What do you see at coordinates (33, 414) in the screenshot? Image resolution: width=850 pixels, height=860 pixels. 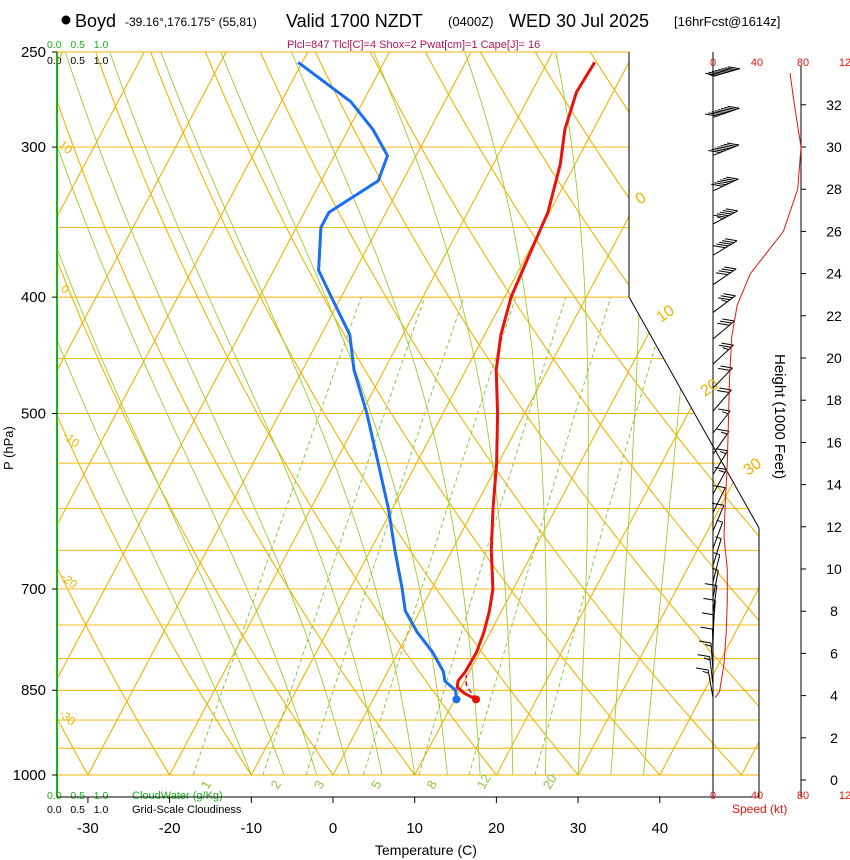 I see `pressure-tick-label: 500` at bounding box center [33, 414].